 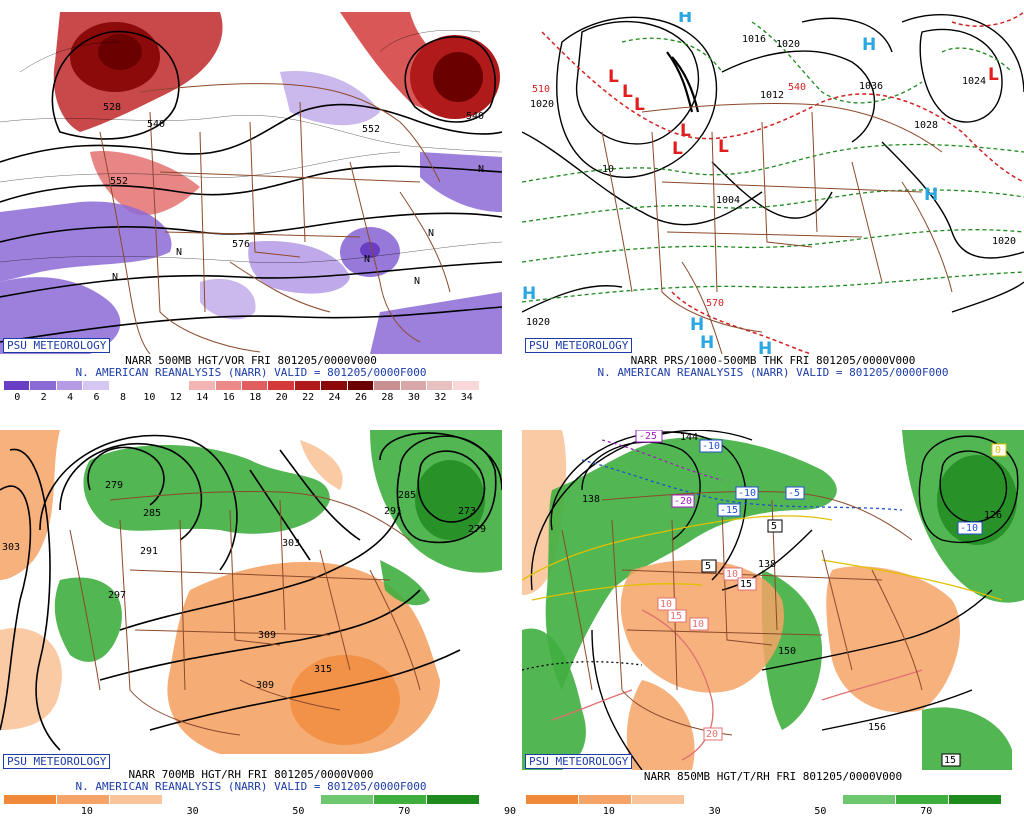 What do you see at coordinates (541, 89) in the screenshot?
I see `thickness-label: 510` at bounding box center [541, 89].